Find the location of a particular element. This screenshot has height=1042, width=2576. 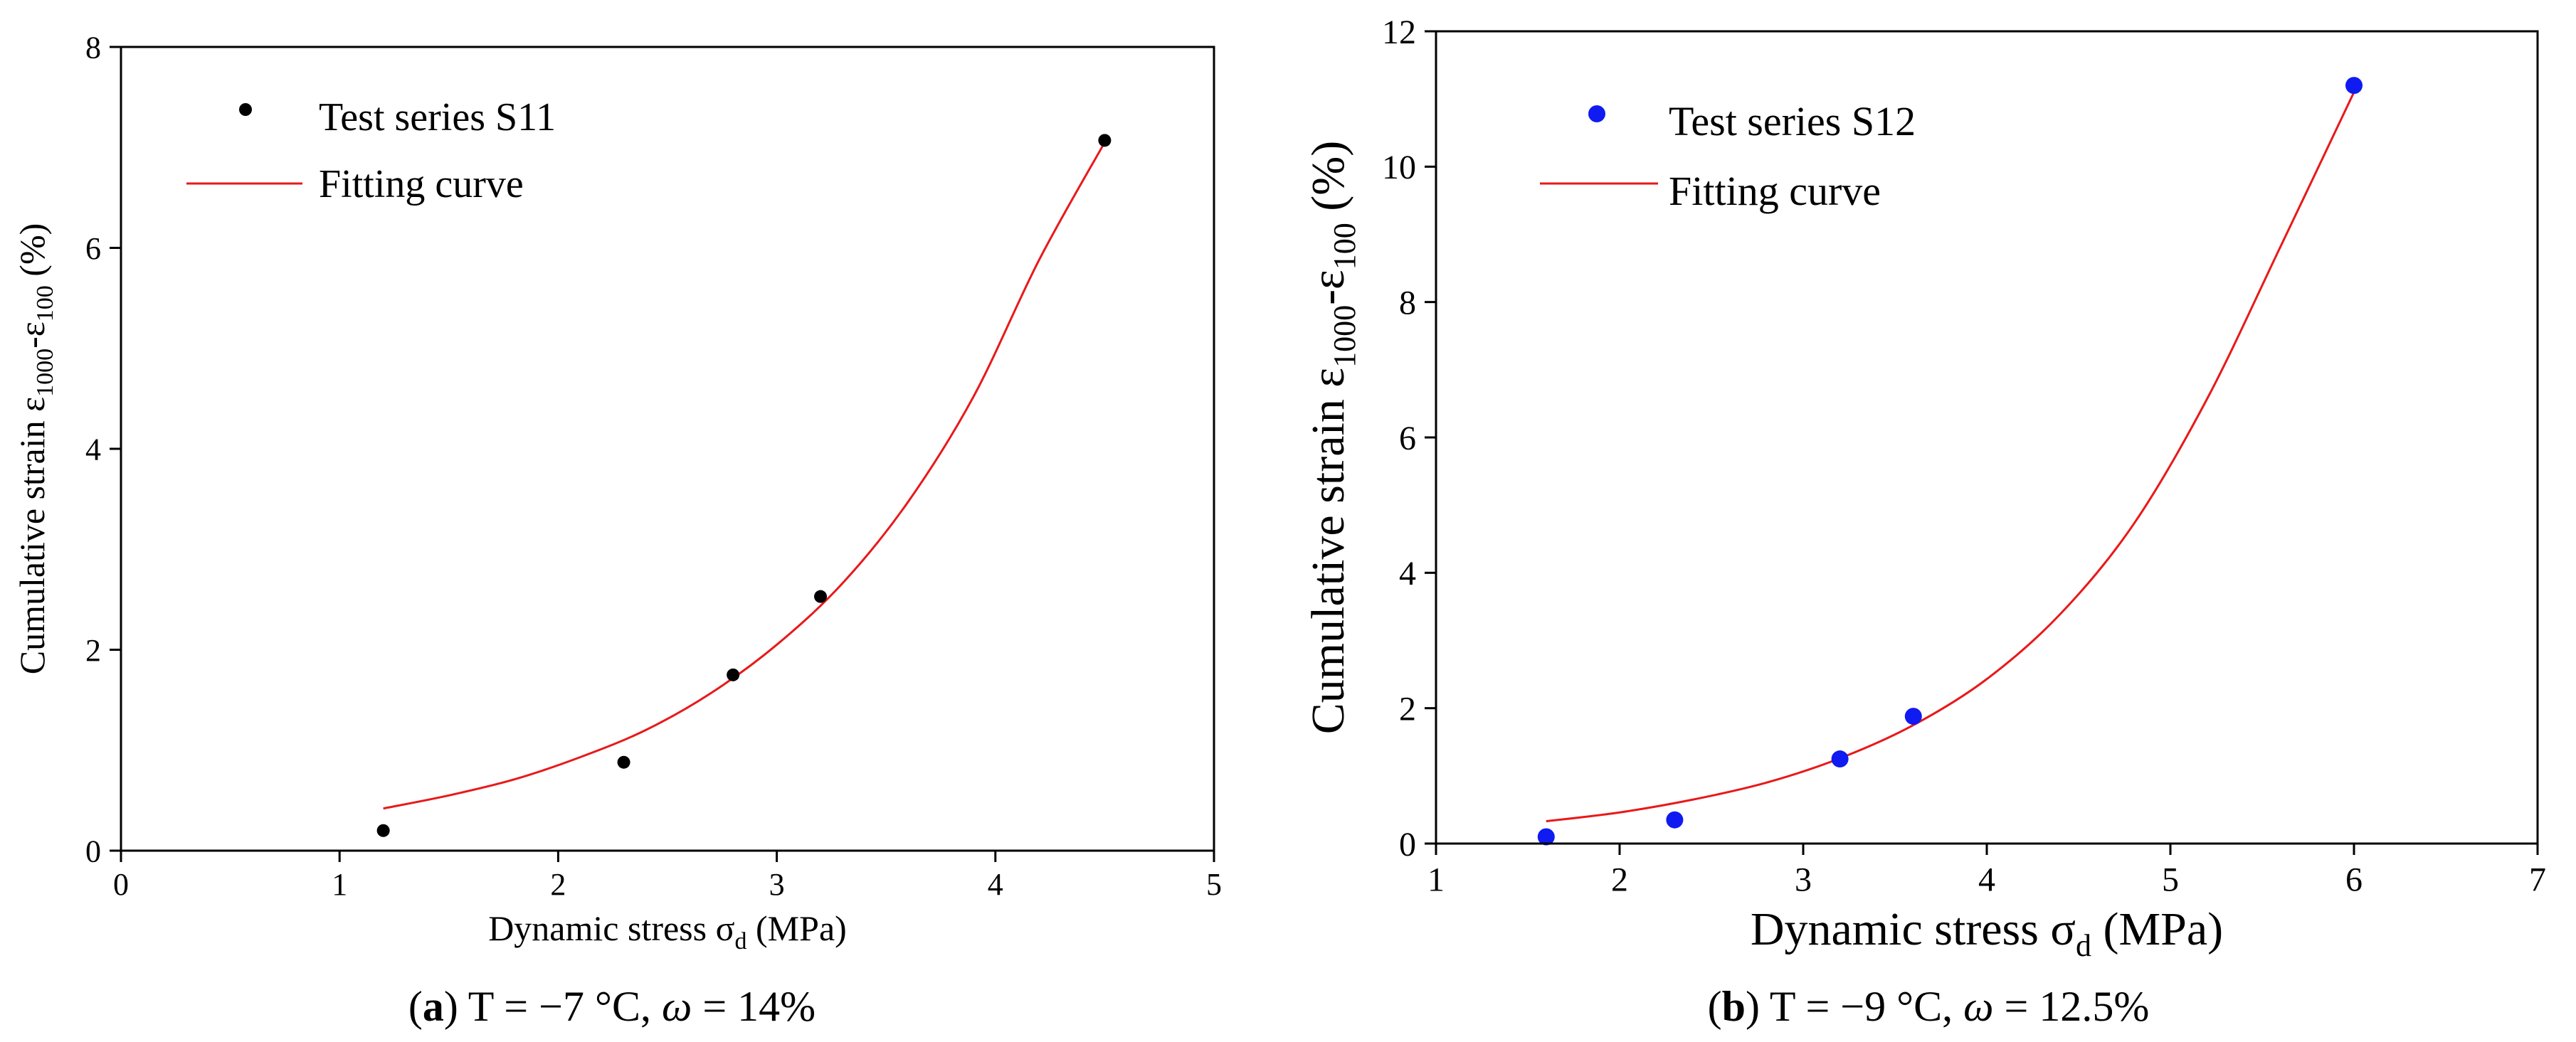

panel-a-caption-text: T = −7 °C, is located at coordinates (560, 1006).